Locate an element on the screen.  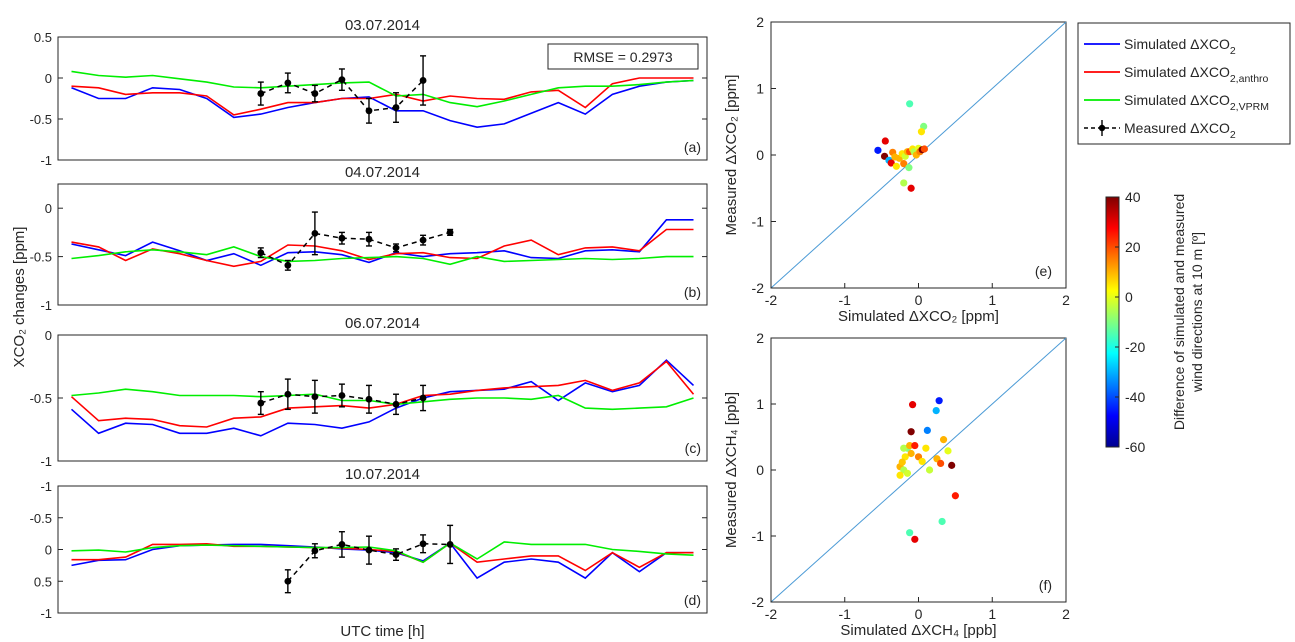
panel-label: (e) is located at coordinates (1043, 271).